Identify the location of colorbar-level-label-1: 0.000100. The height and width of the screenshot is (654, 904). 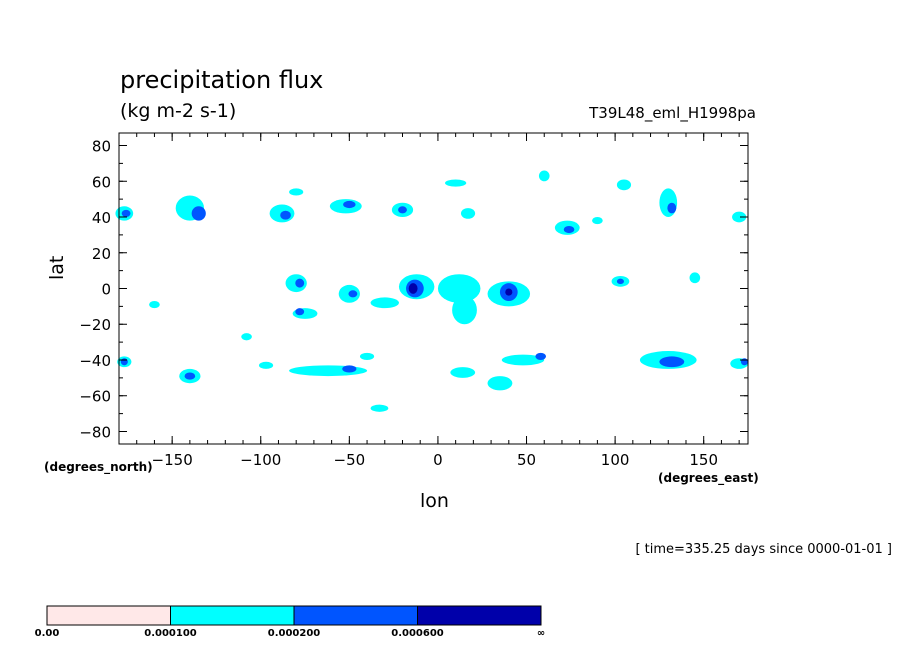
(170, 633).